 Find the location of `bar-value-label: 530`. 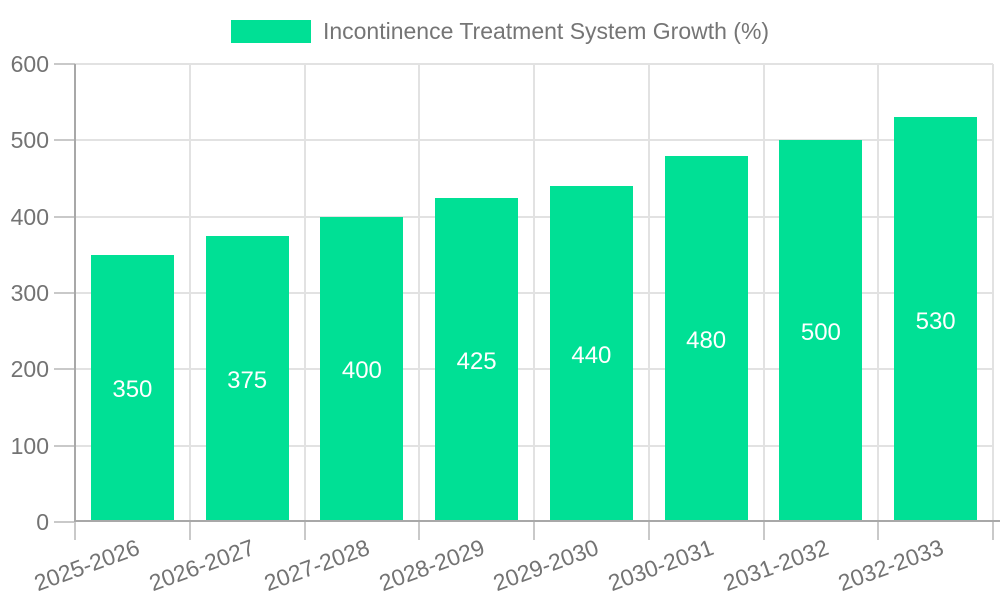

bar-value-label: 530 is located at coordinates (935, 321).